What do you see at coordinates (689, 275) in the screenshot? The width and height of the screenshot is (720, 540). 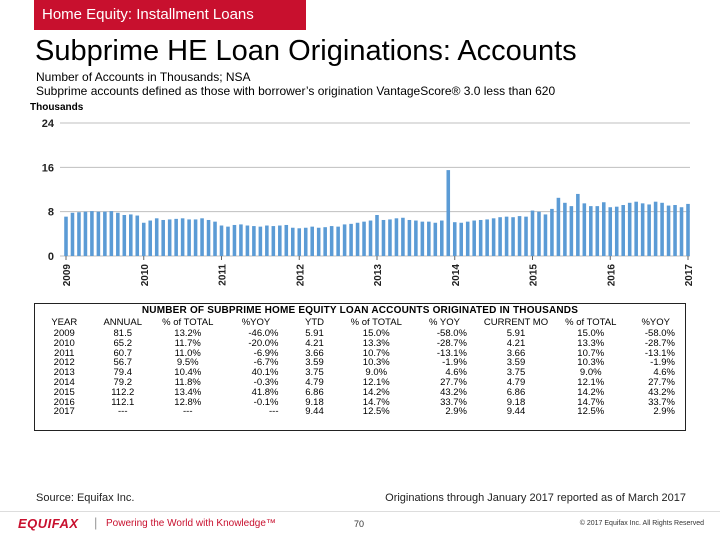 I see `x-tick-label: 2017` at bounding box center [689, 275].